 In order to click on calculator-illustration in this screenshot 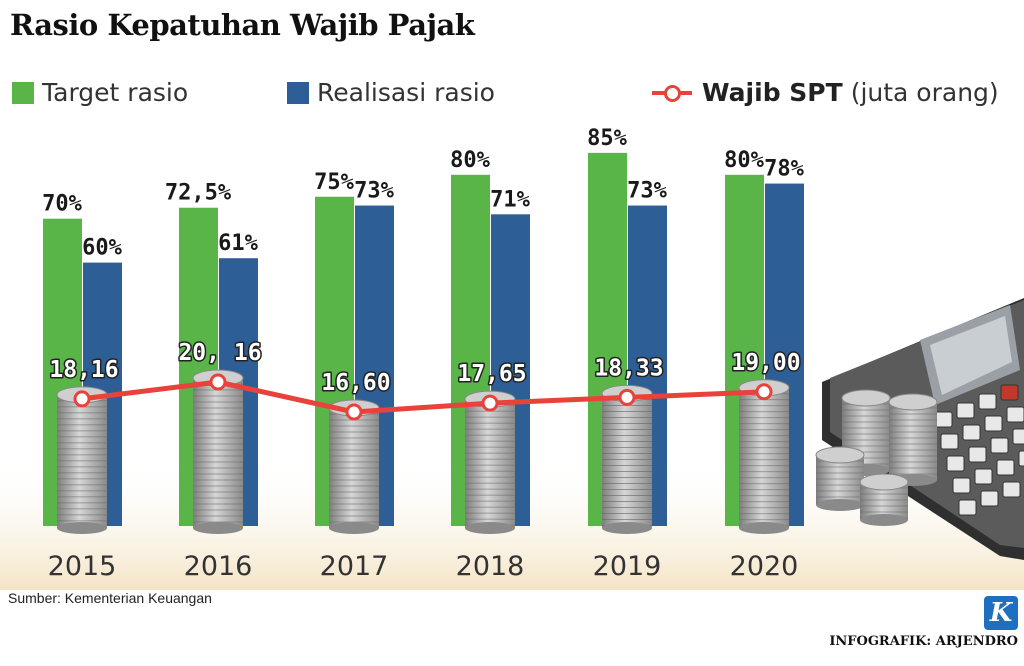, I will do `click(919, 429)`.